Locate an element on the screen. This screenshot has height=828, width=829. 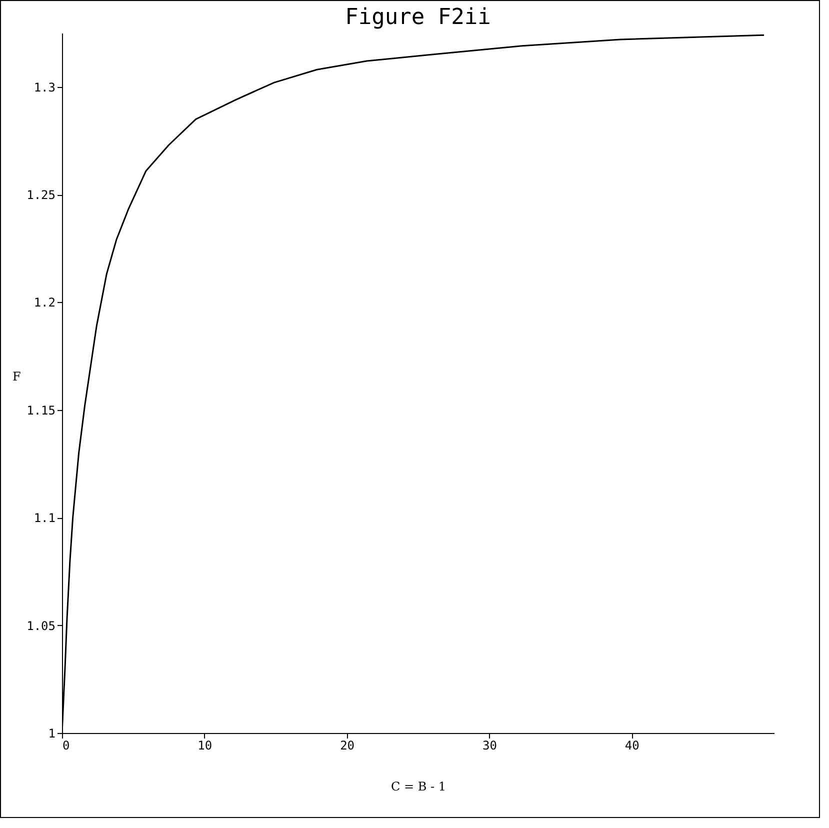
x-tick-label: 30 is located at coordinates (489, 745).